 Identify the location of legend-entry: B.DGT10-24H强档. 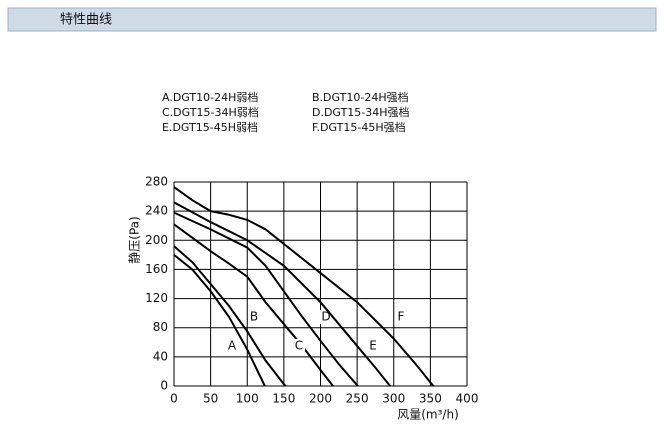
(360, 97).